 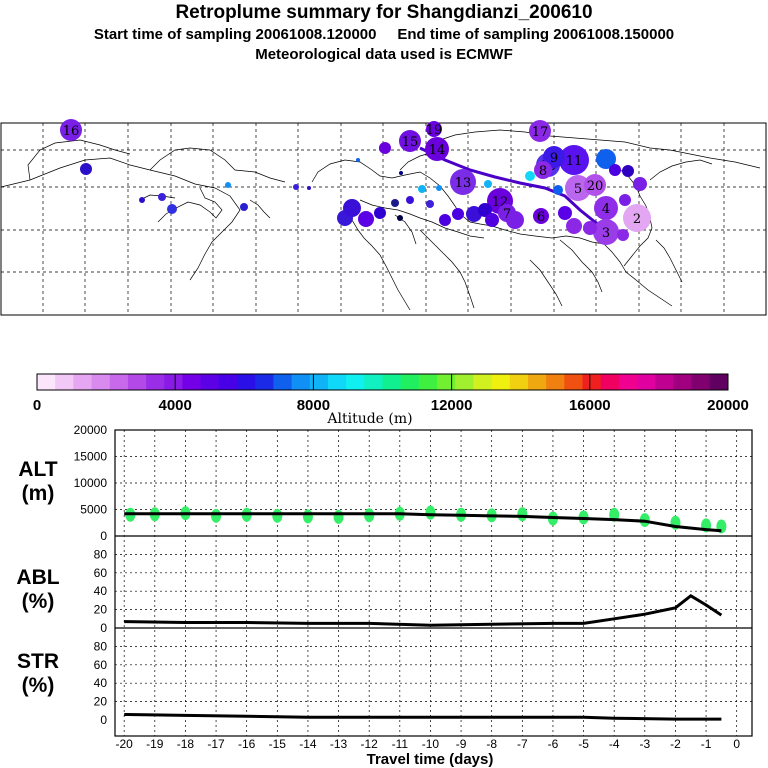 I want to click on colorbar-label-2: 8000, so click(x=313, y=405).